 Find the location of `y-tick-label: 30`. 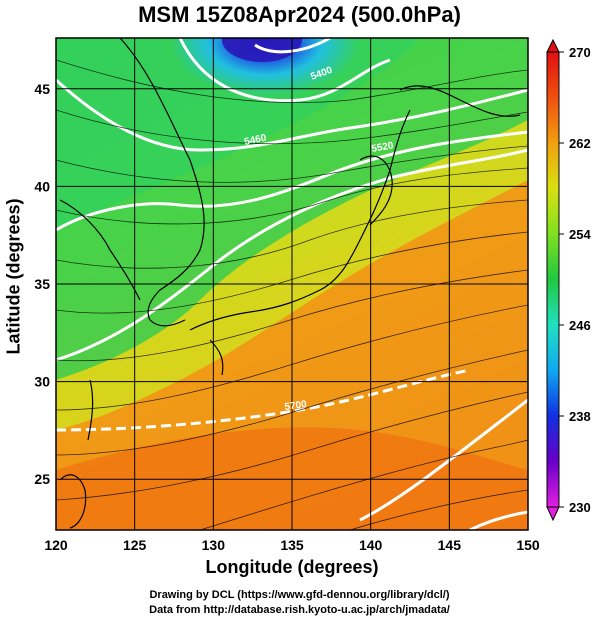

y-tick-label: 30 is located at coordinates (42, 382).